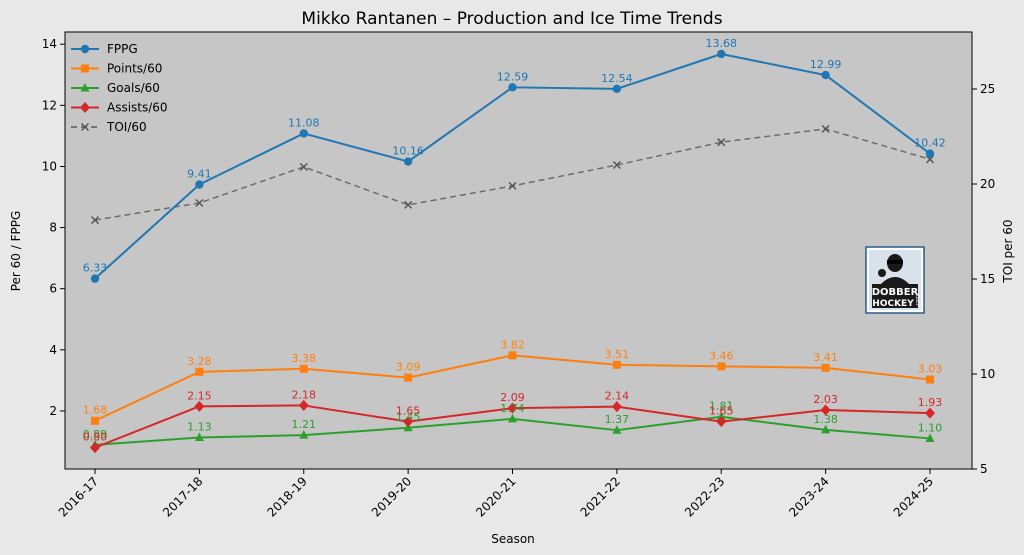  I want to click on goals-60-data-label: 1.45, so click(408, 417).